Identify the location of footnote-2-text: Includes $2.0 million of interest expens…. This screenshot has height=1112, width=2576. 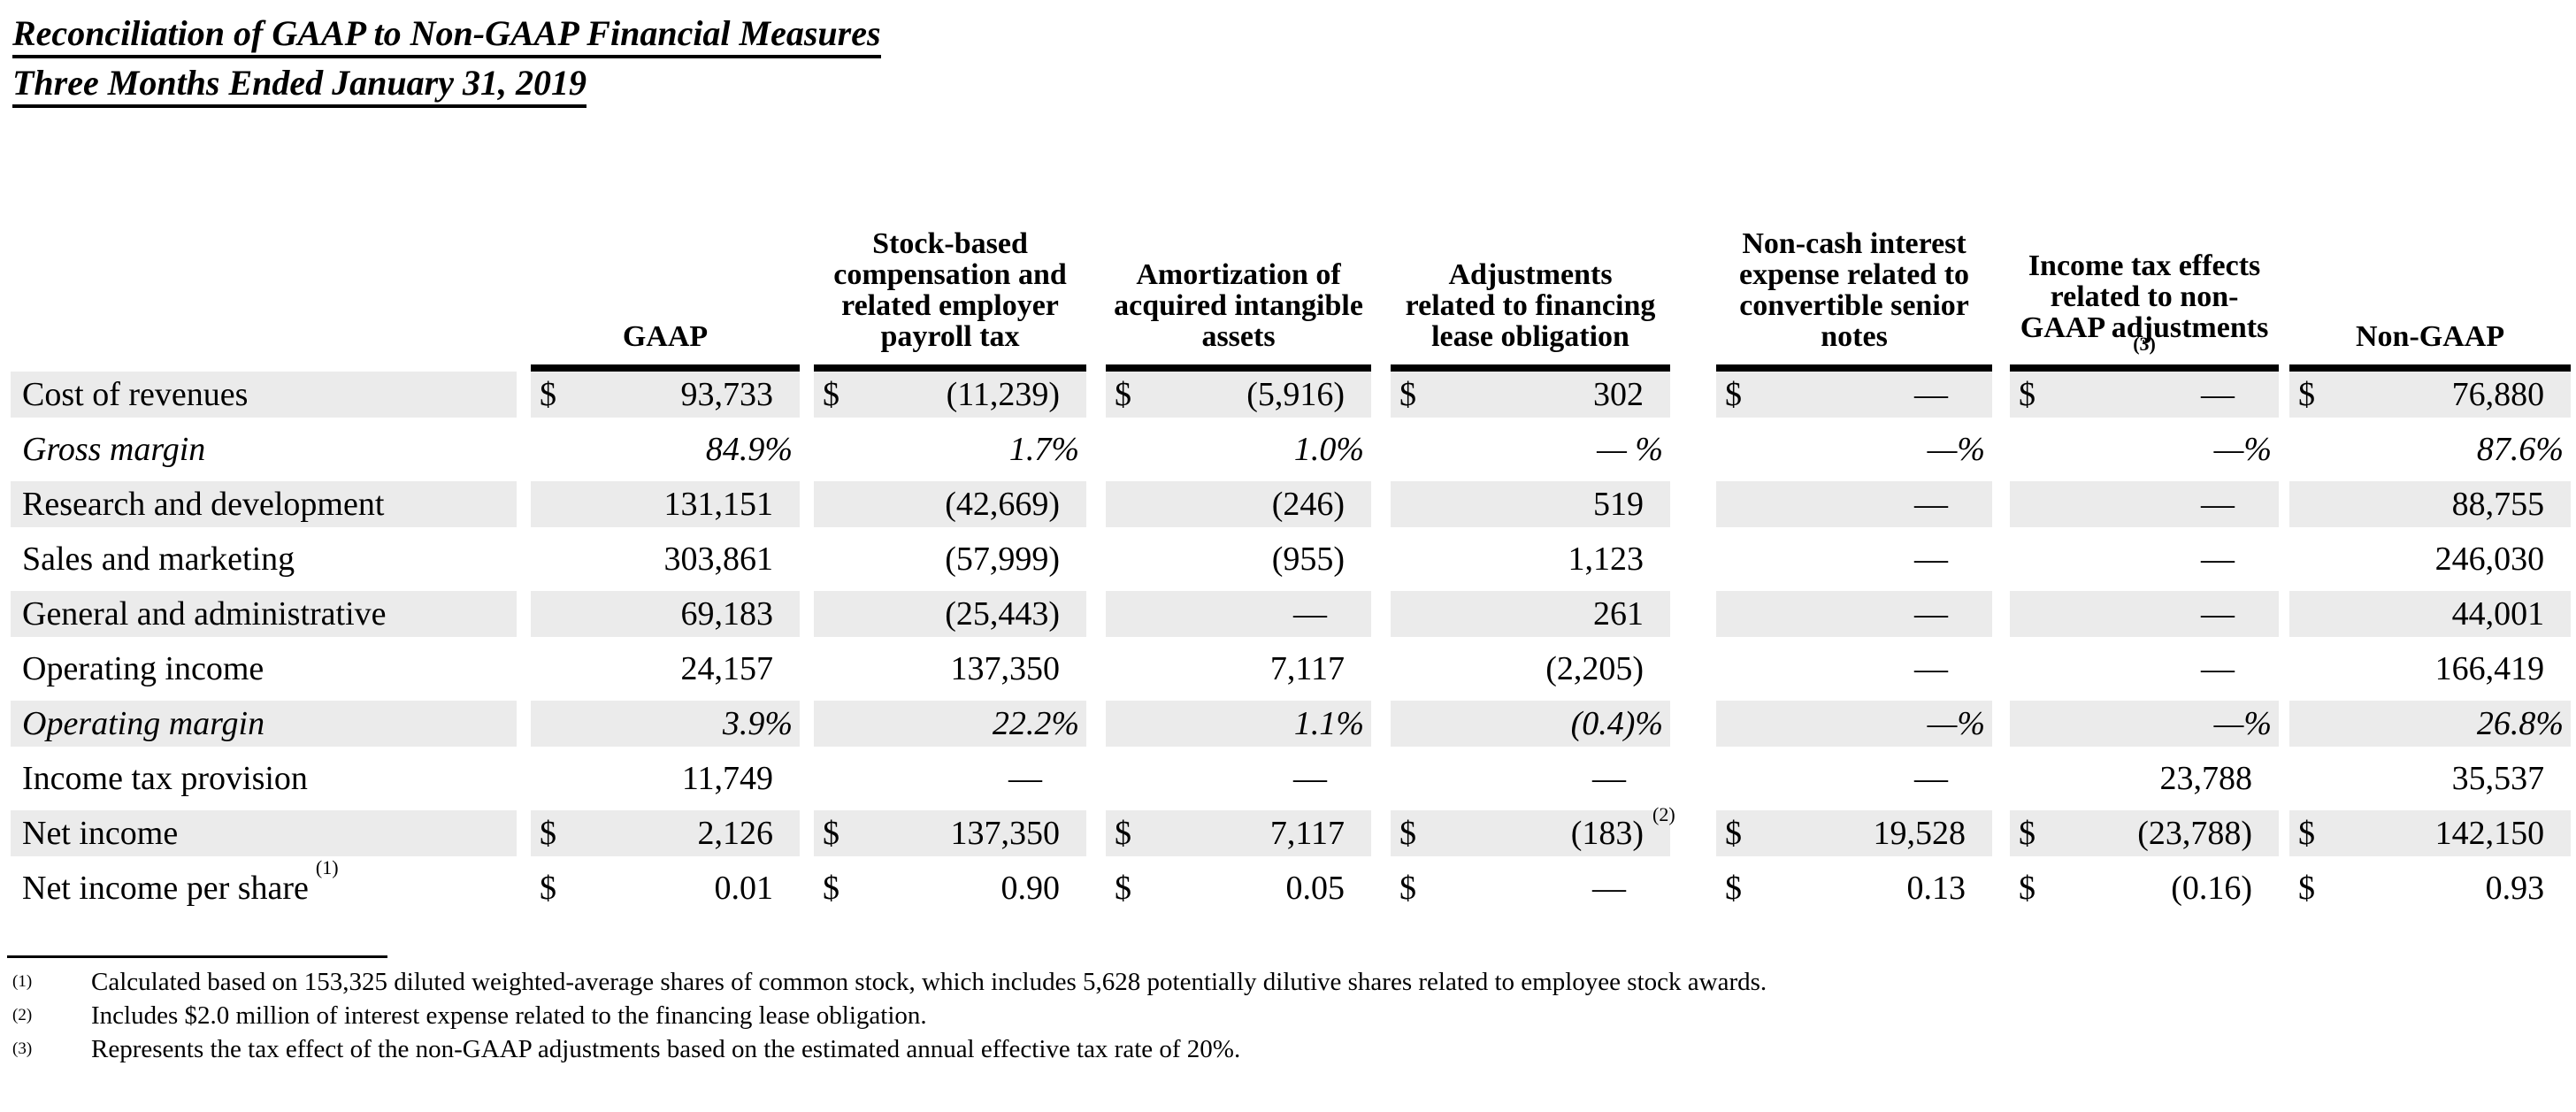
(509, 1015).